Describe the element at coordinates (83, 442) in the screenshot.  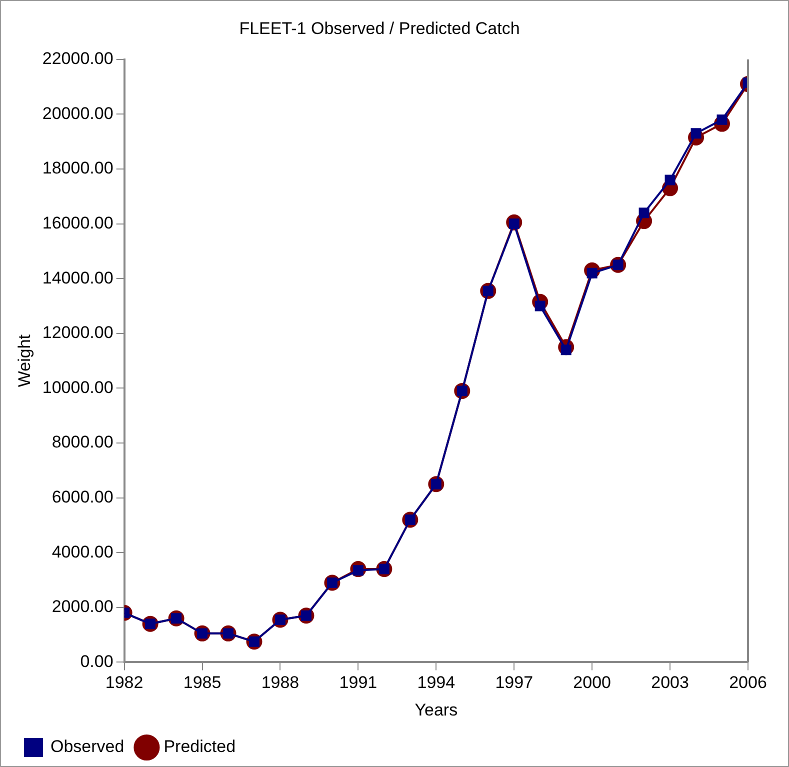
I see `y-tick-label: 8000.00` at that location.